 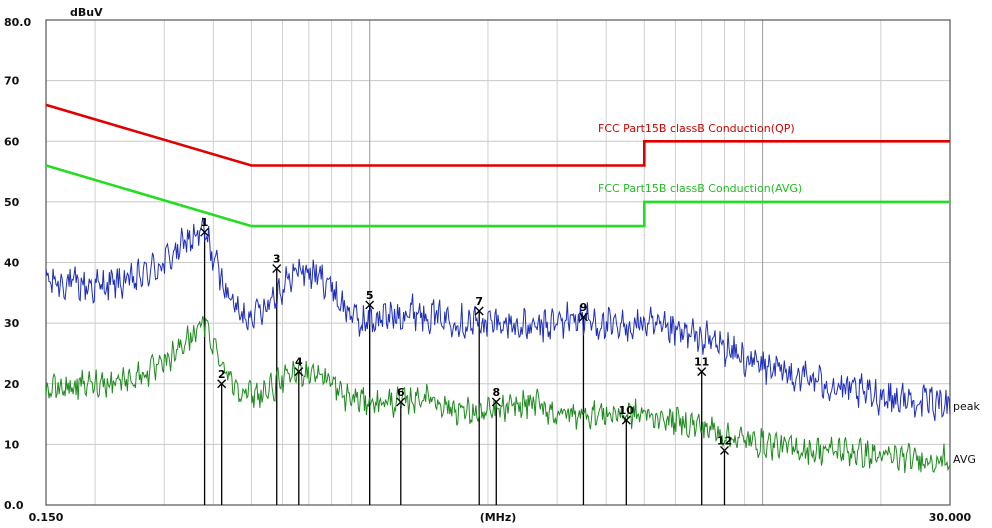 I want to click on series-label-peak: peak, so click(x=966, y=406).